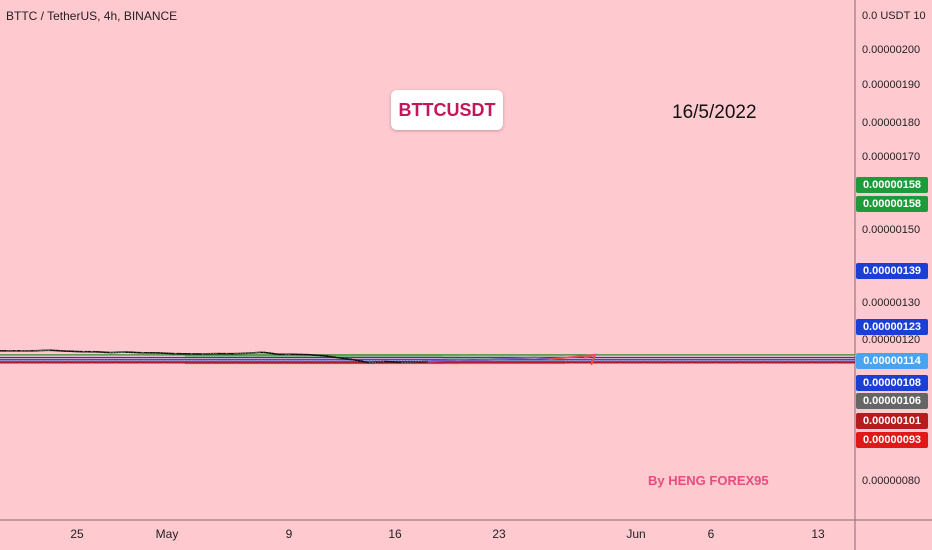  Describe the element at coordinates (892, 185) in the screenshot. I see `price-badge-resistance-1: 0.00000158` at that location.